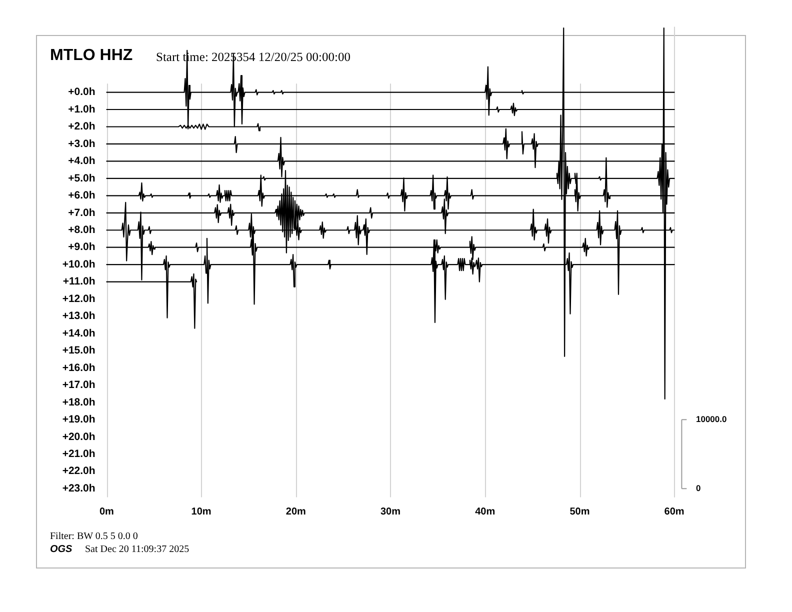  I want to click on y-tick-label: +11.0h, so click(79, 282).